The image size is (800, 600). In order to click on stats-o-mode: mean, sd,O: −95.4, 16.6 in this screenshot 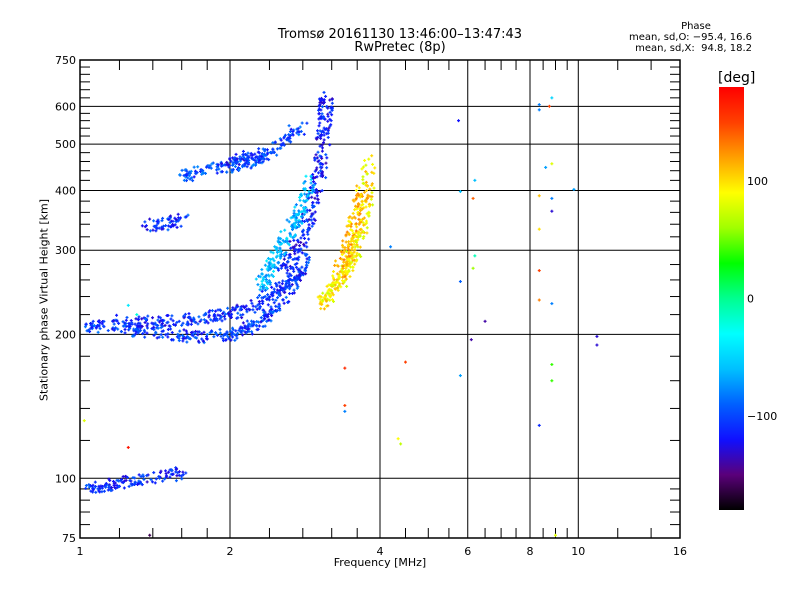, I will do `click(690, 37)`.